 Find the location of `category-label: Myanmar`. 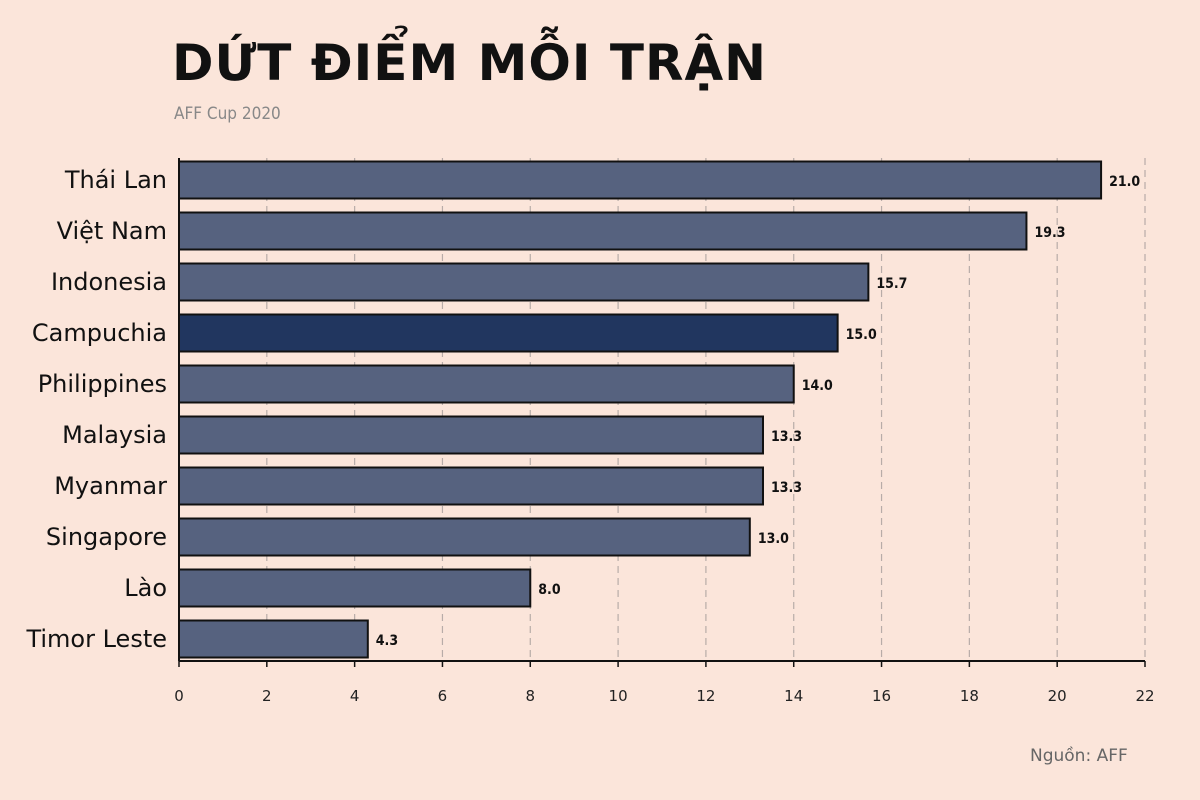

category-label: Myanmar is located at coordinates (110, 486).